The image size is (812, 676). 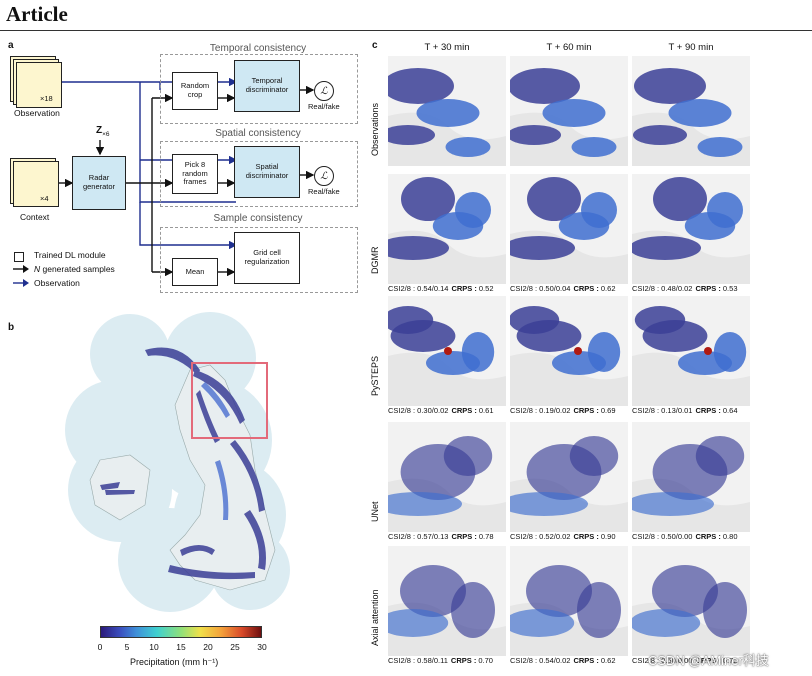 I want to click on metric-label: CSI2/8 : 0.54/0.14 CRPS :0.52, so click(x=441, y=288).